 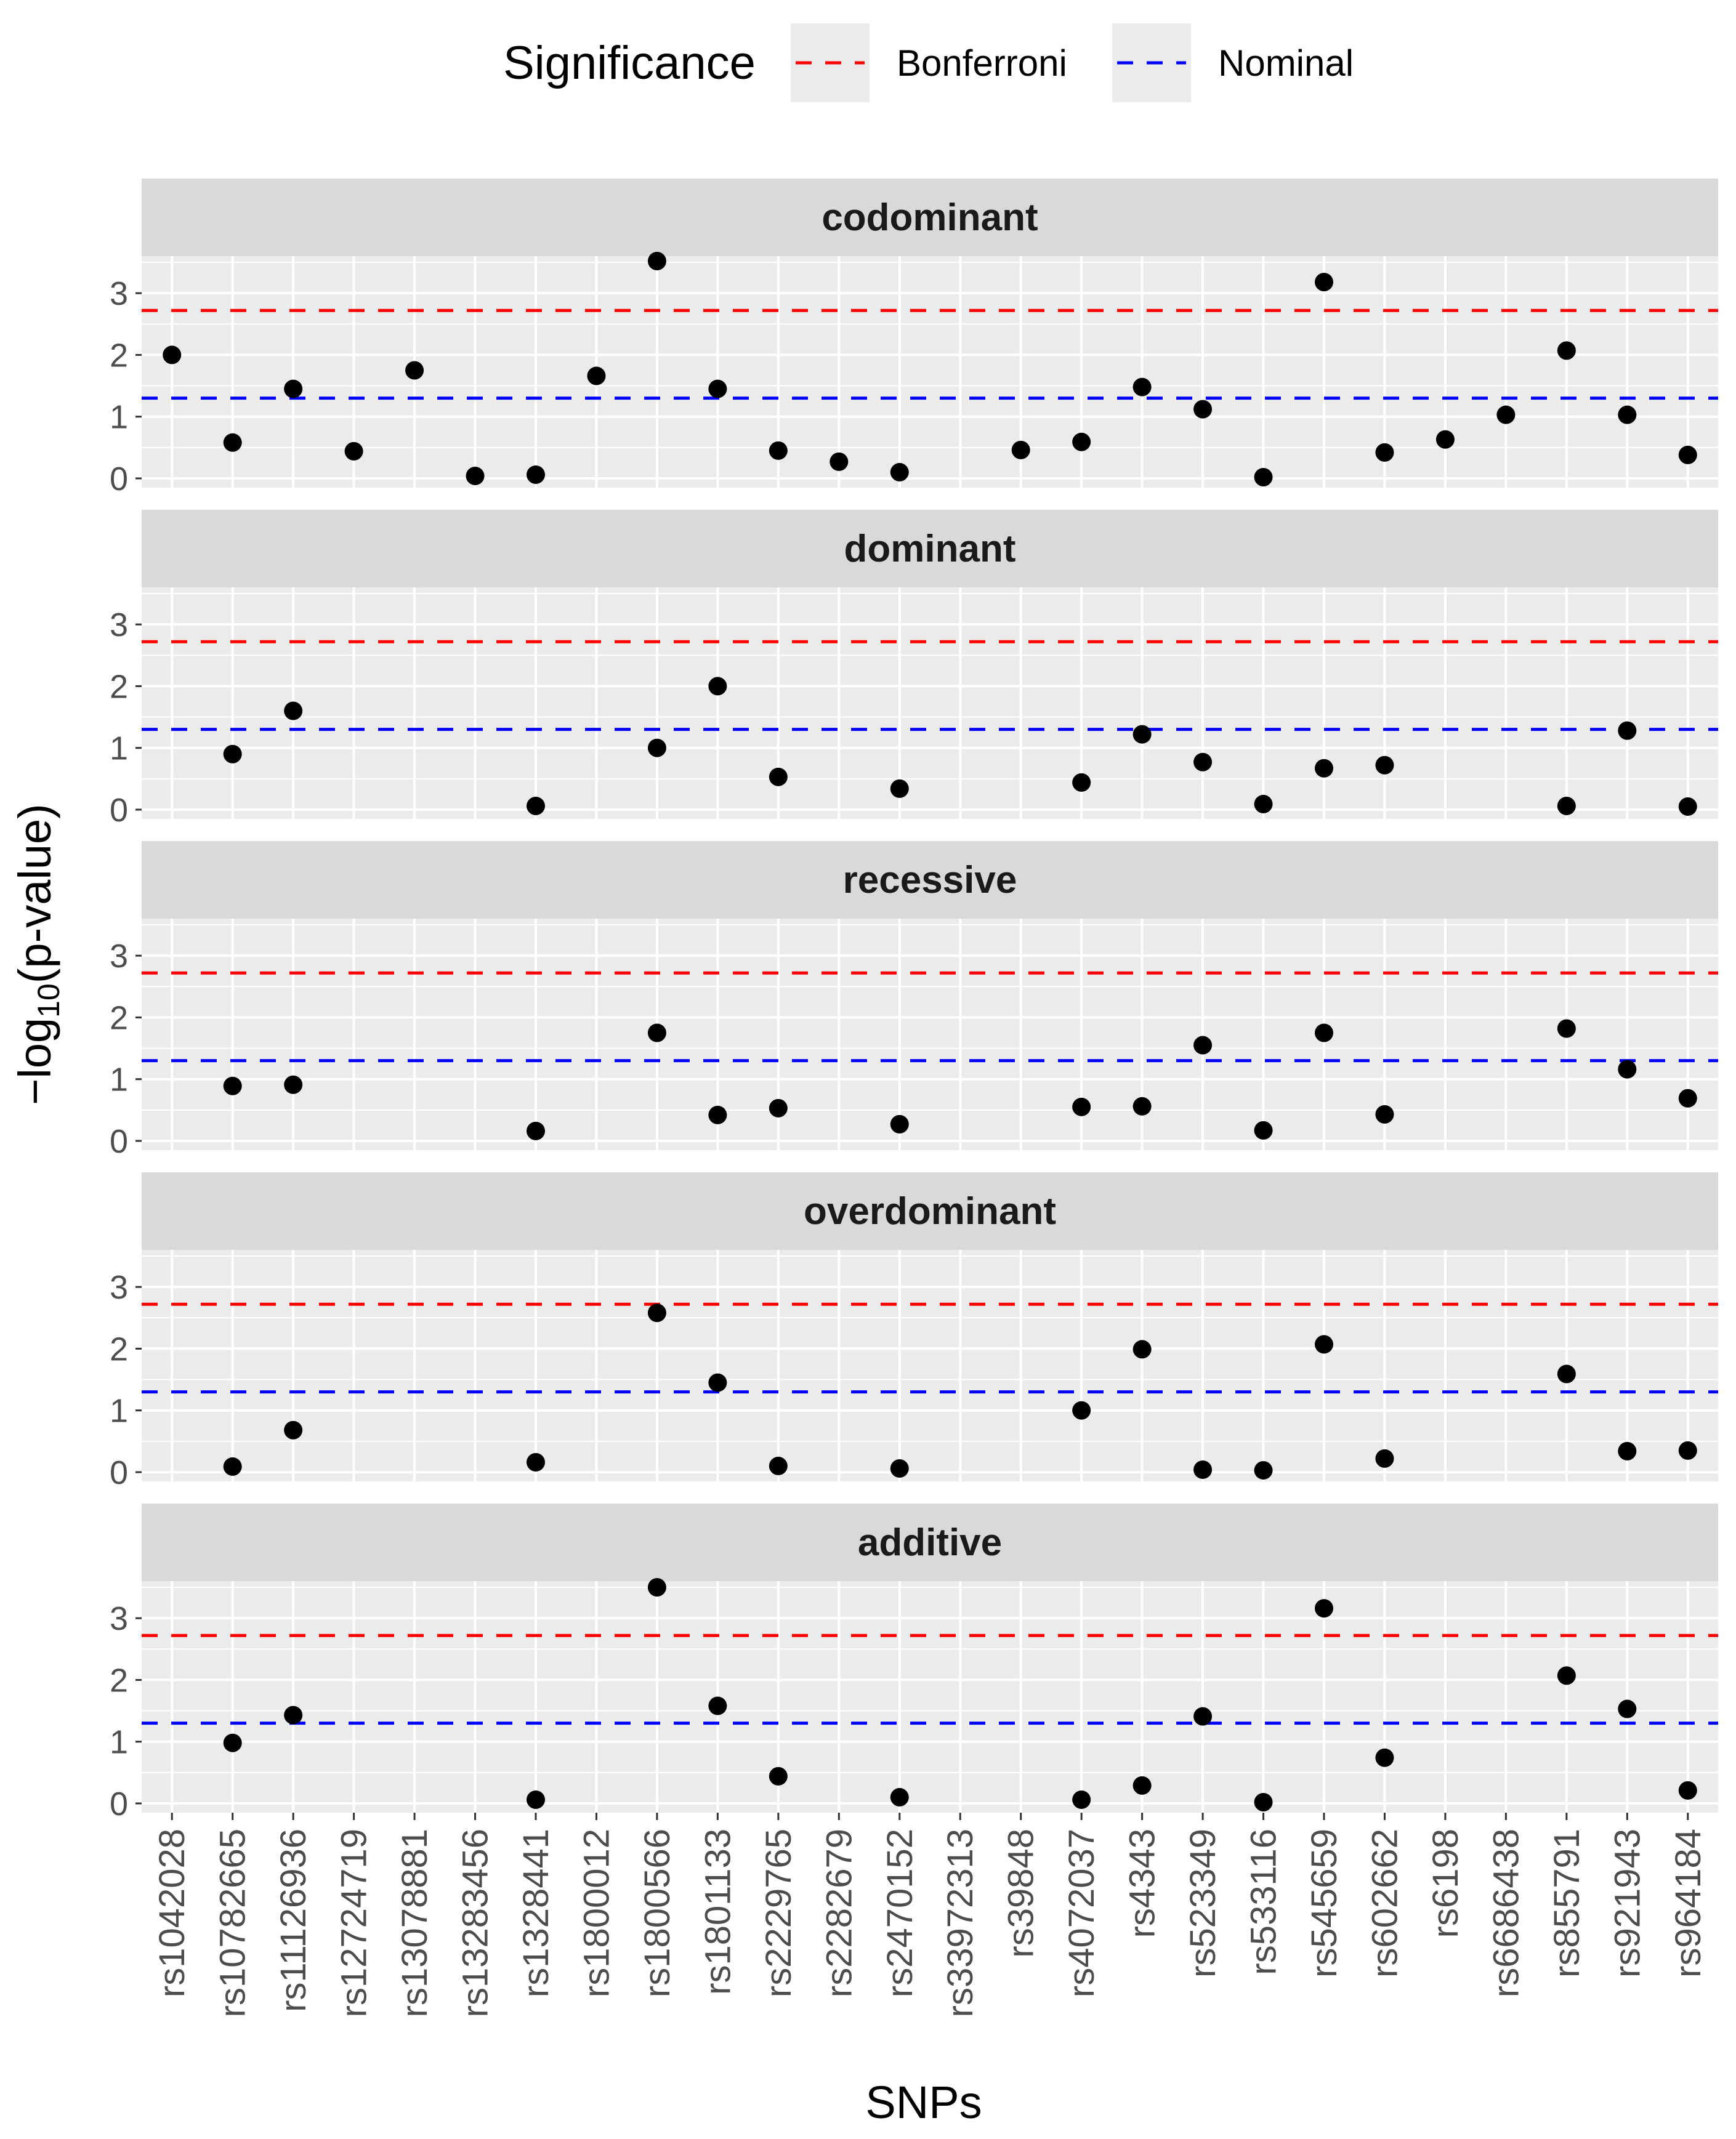 I want to click on panel-additive: additive 0 1 2 3, so click(x=914, y=1663).